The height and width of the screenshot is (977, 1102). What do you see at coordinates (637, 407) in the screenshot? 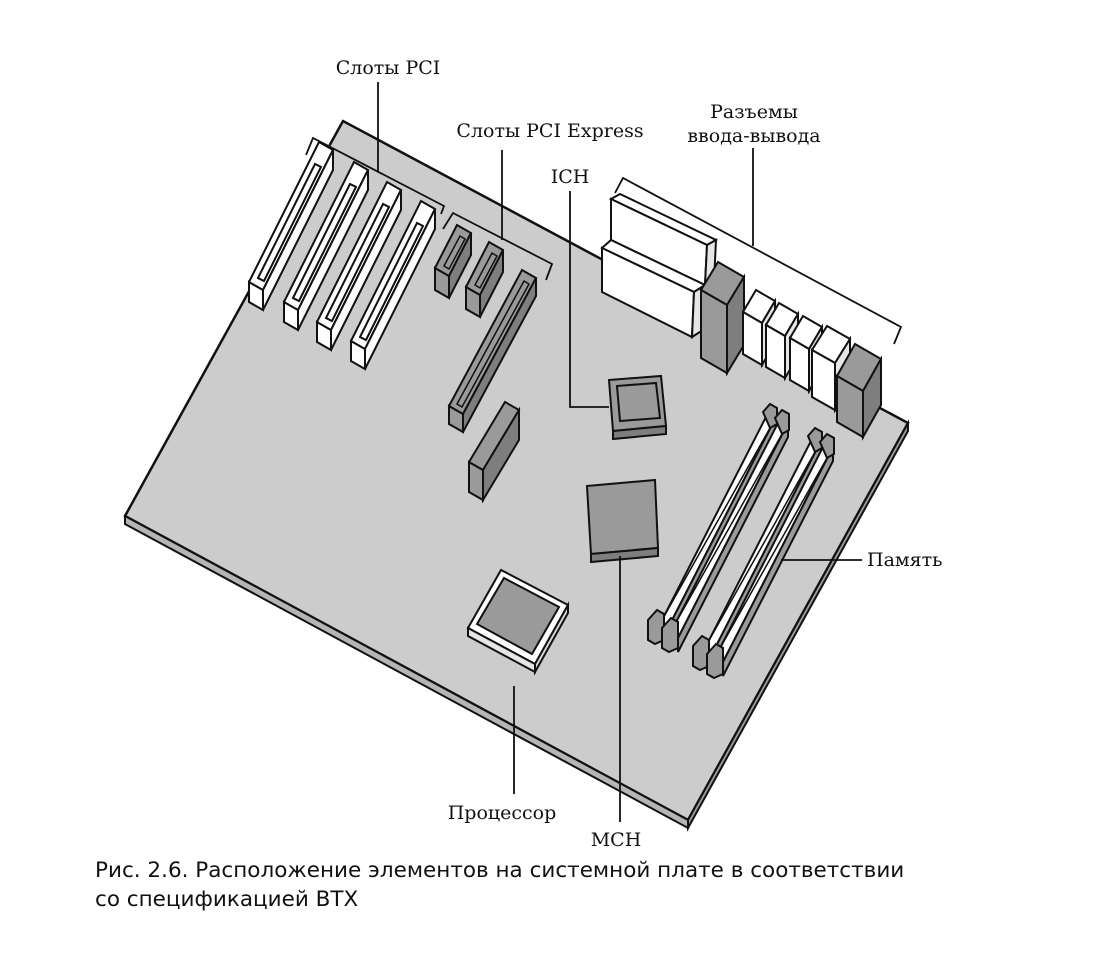
I see `ich-chip` at bounding box center [637, 407].